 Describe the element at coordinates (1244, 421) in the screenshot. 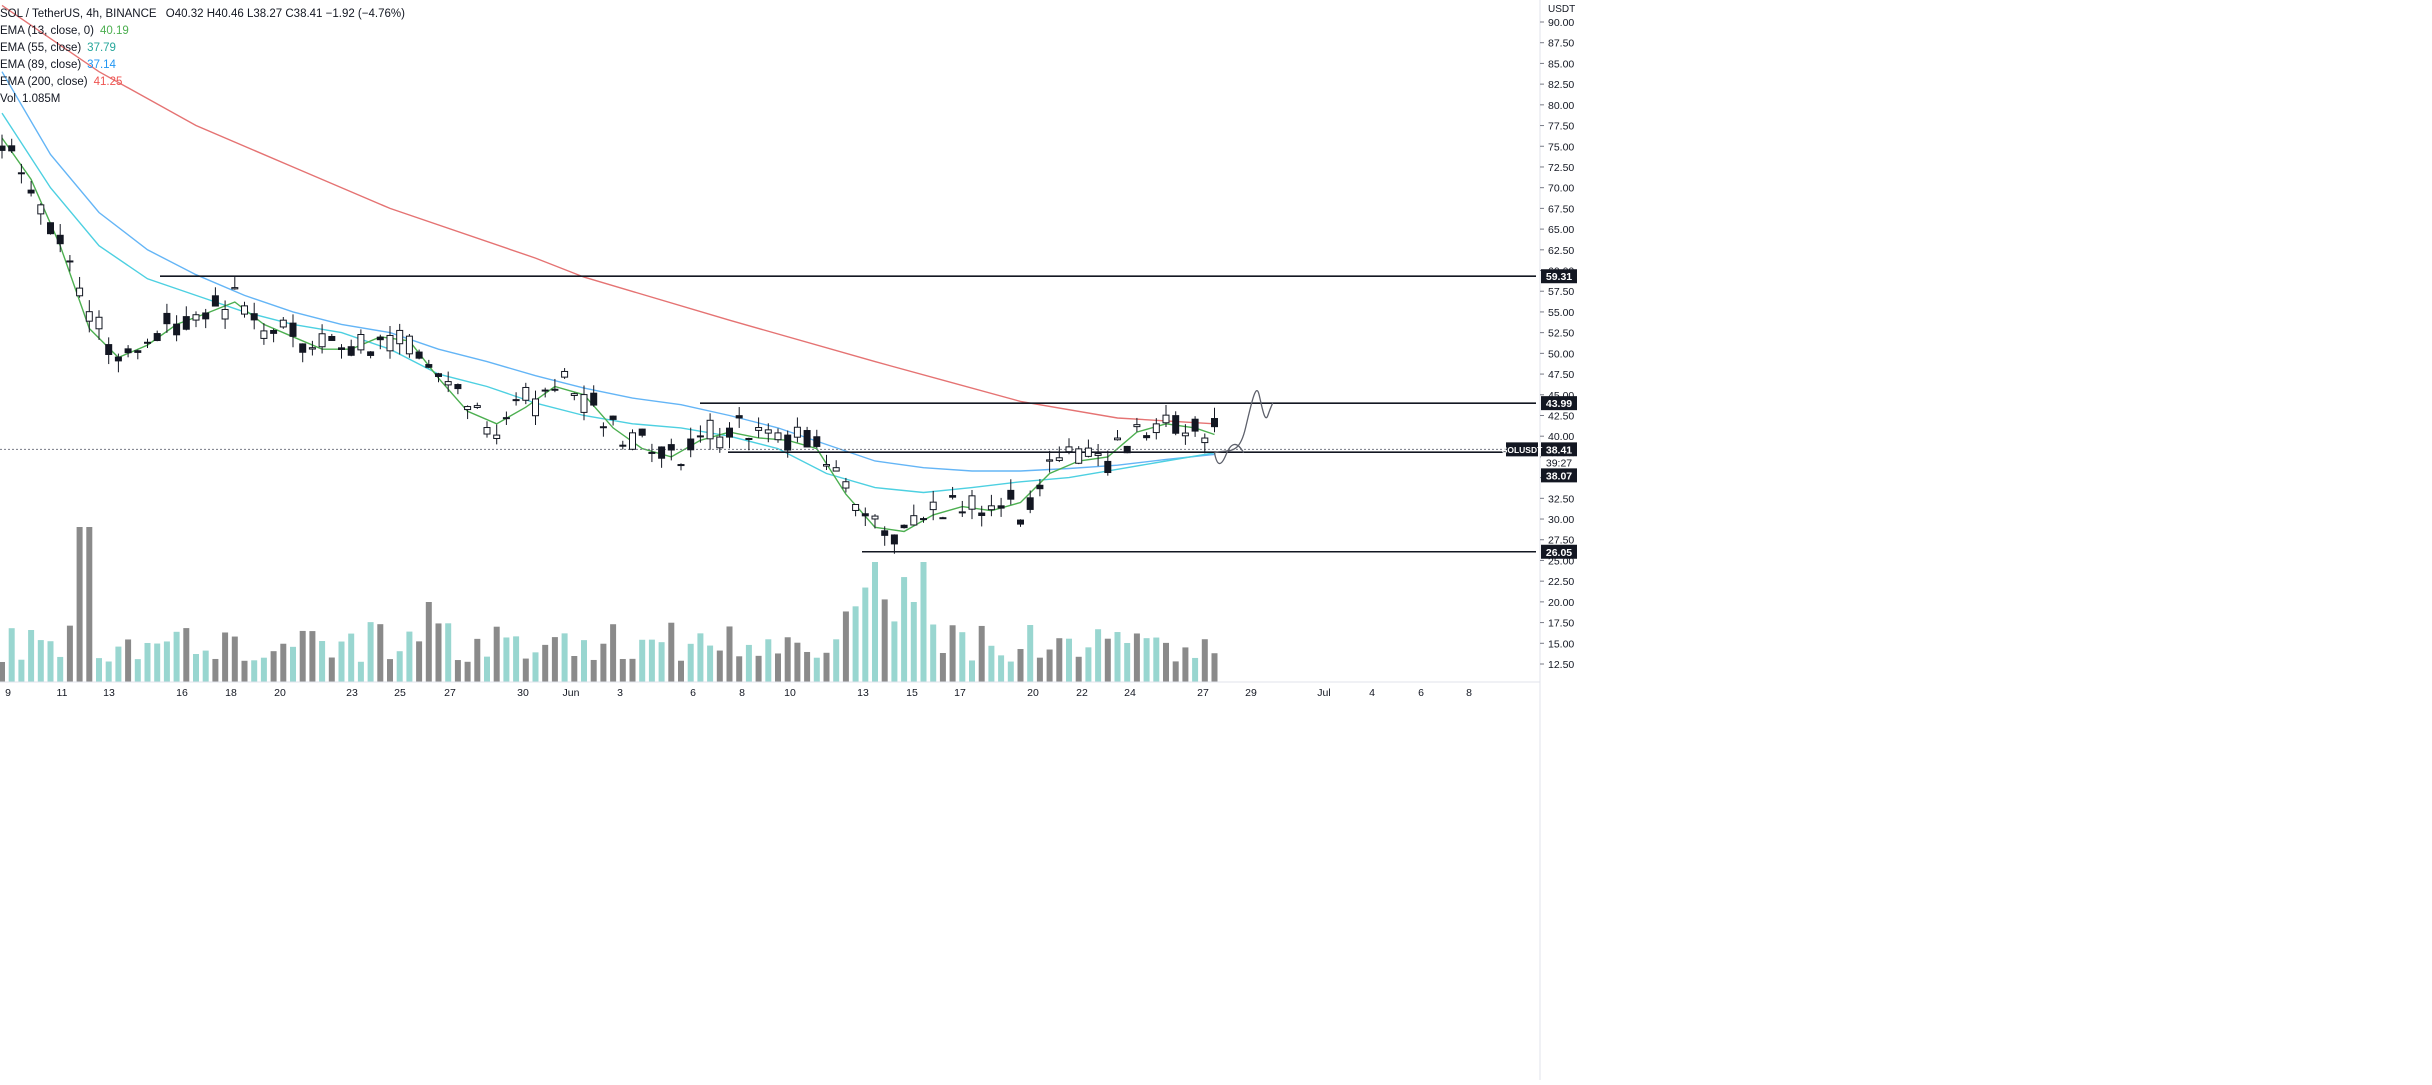

I see `projection-path` at that location.